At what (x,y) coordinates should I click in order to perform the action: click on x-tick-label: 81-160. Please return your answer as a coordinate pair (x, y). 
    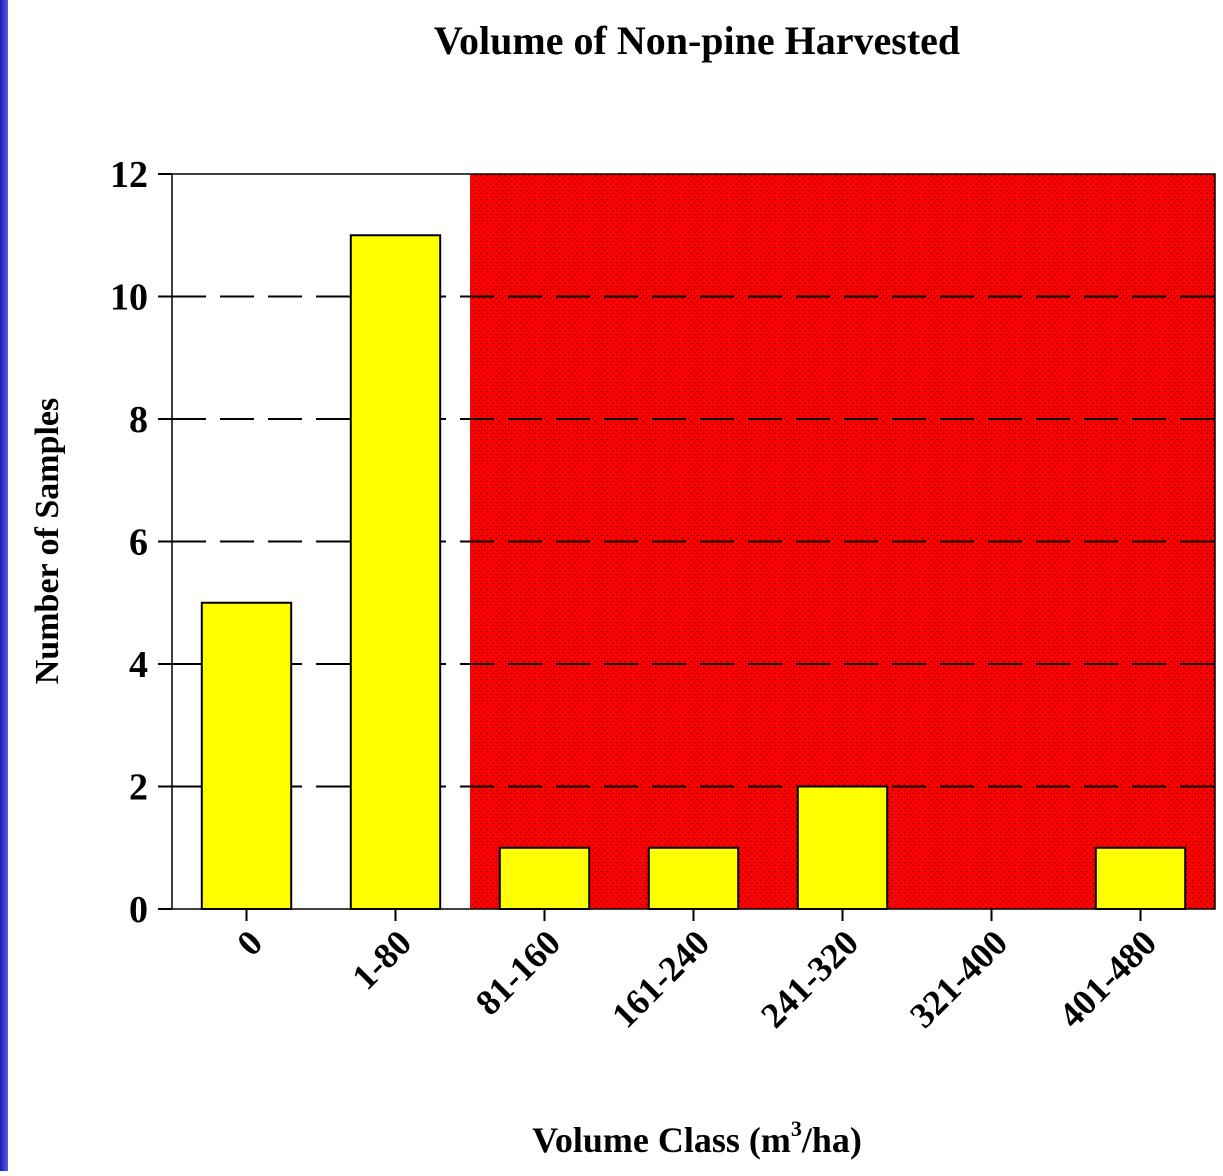
    Looking at the image, I should click on (518, 972).